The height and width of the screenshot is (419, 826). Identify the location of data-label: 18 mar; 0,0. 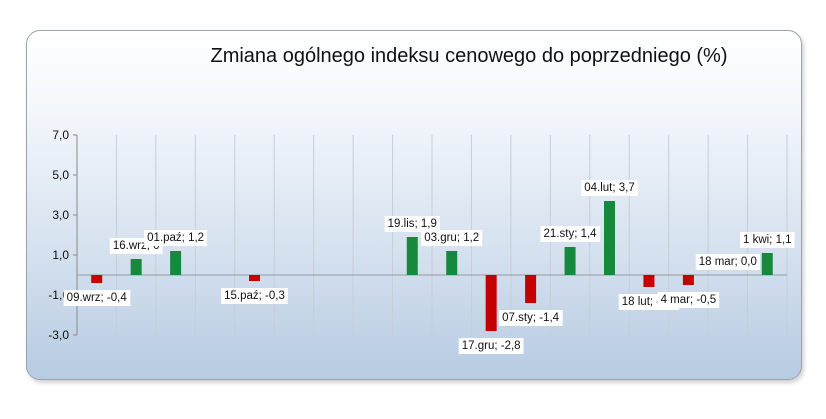
(728, 262).